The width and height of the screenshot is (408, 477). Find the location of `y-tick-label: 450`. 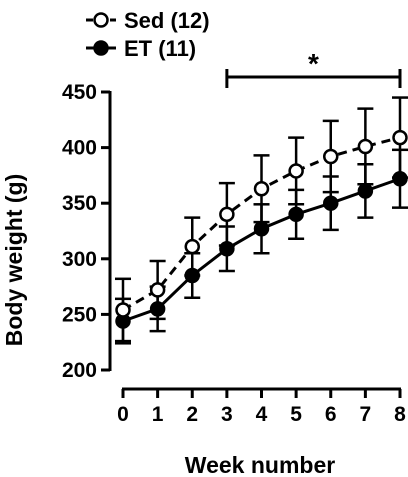

y-tick-label: 450 is located at coordinates (79, 92).